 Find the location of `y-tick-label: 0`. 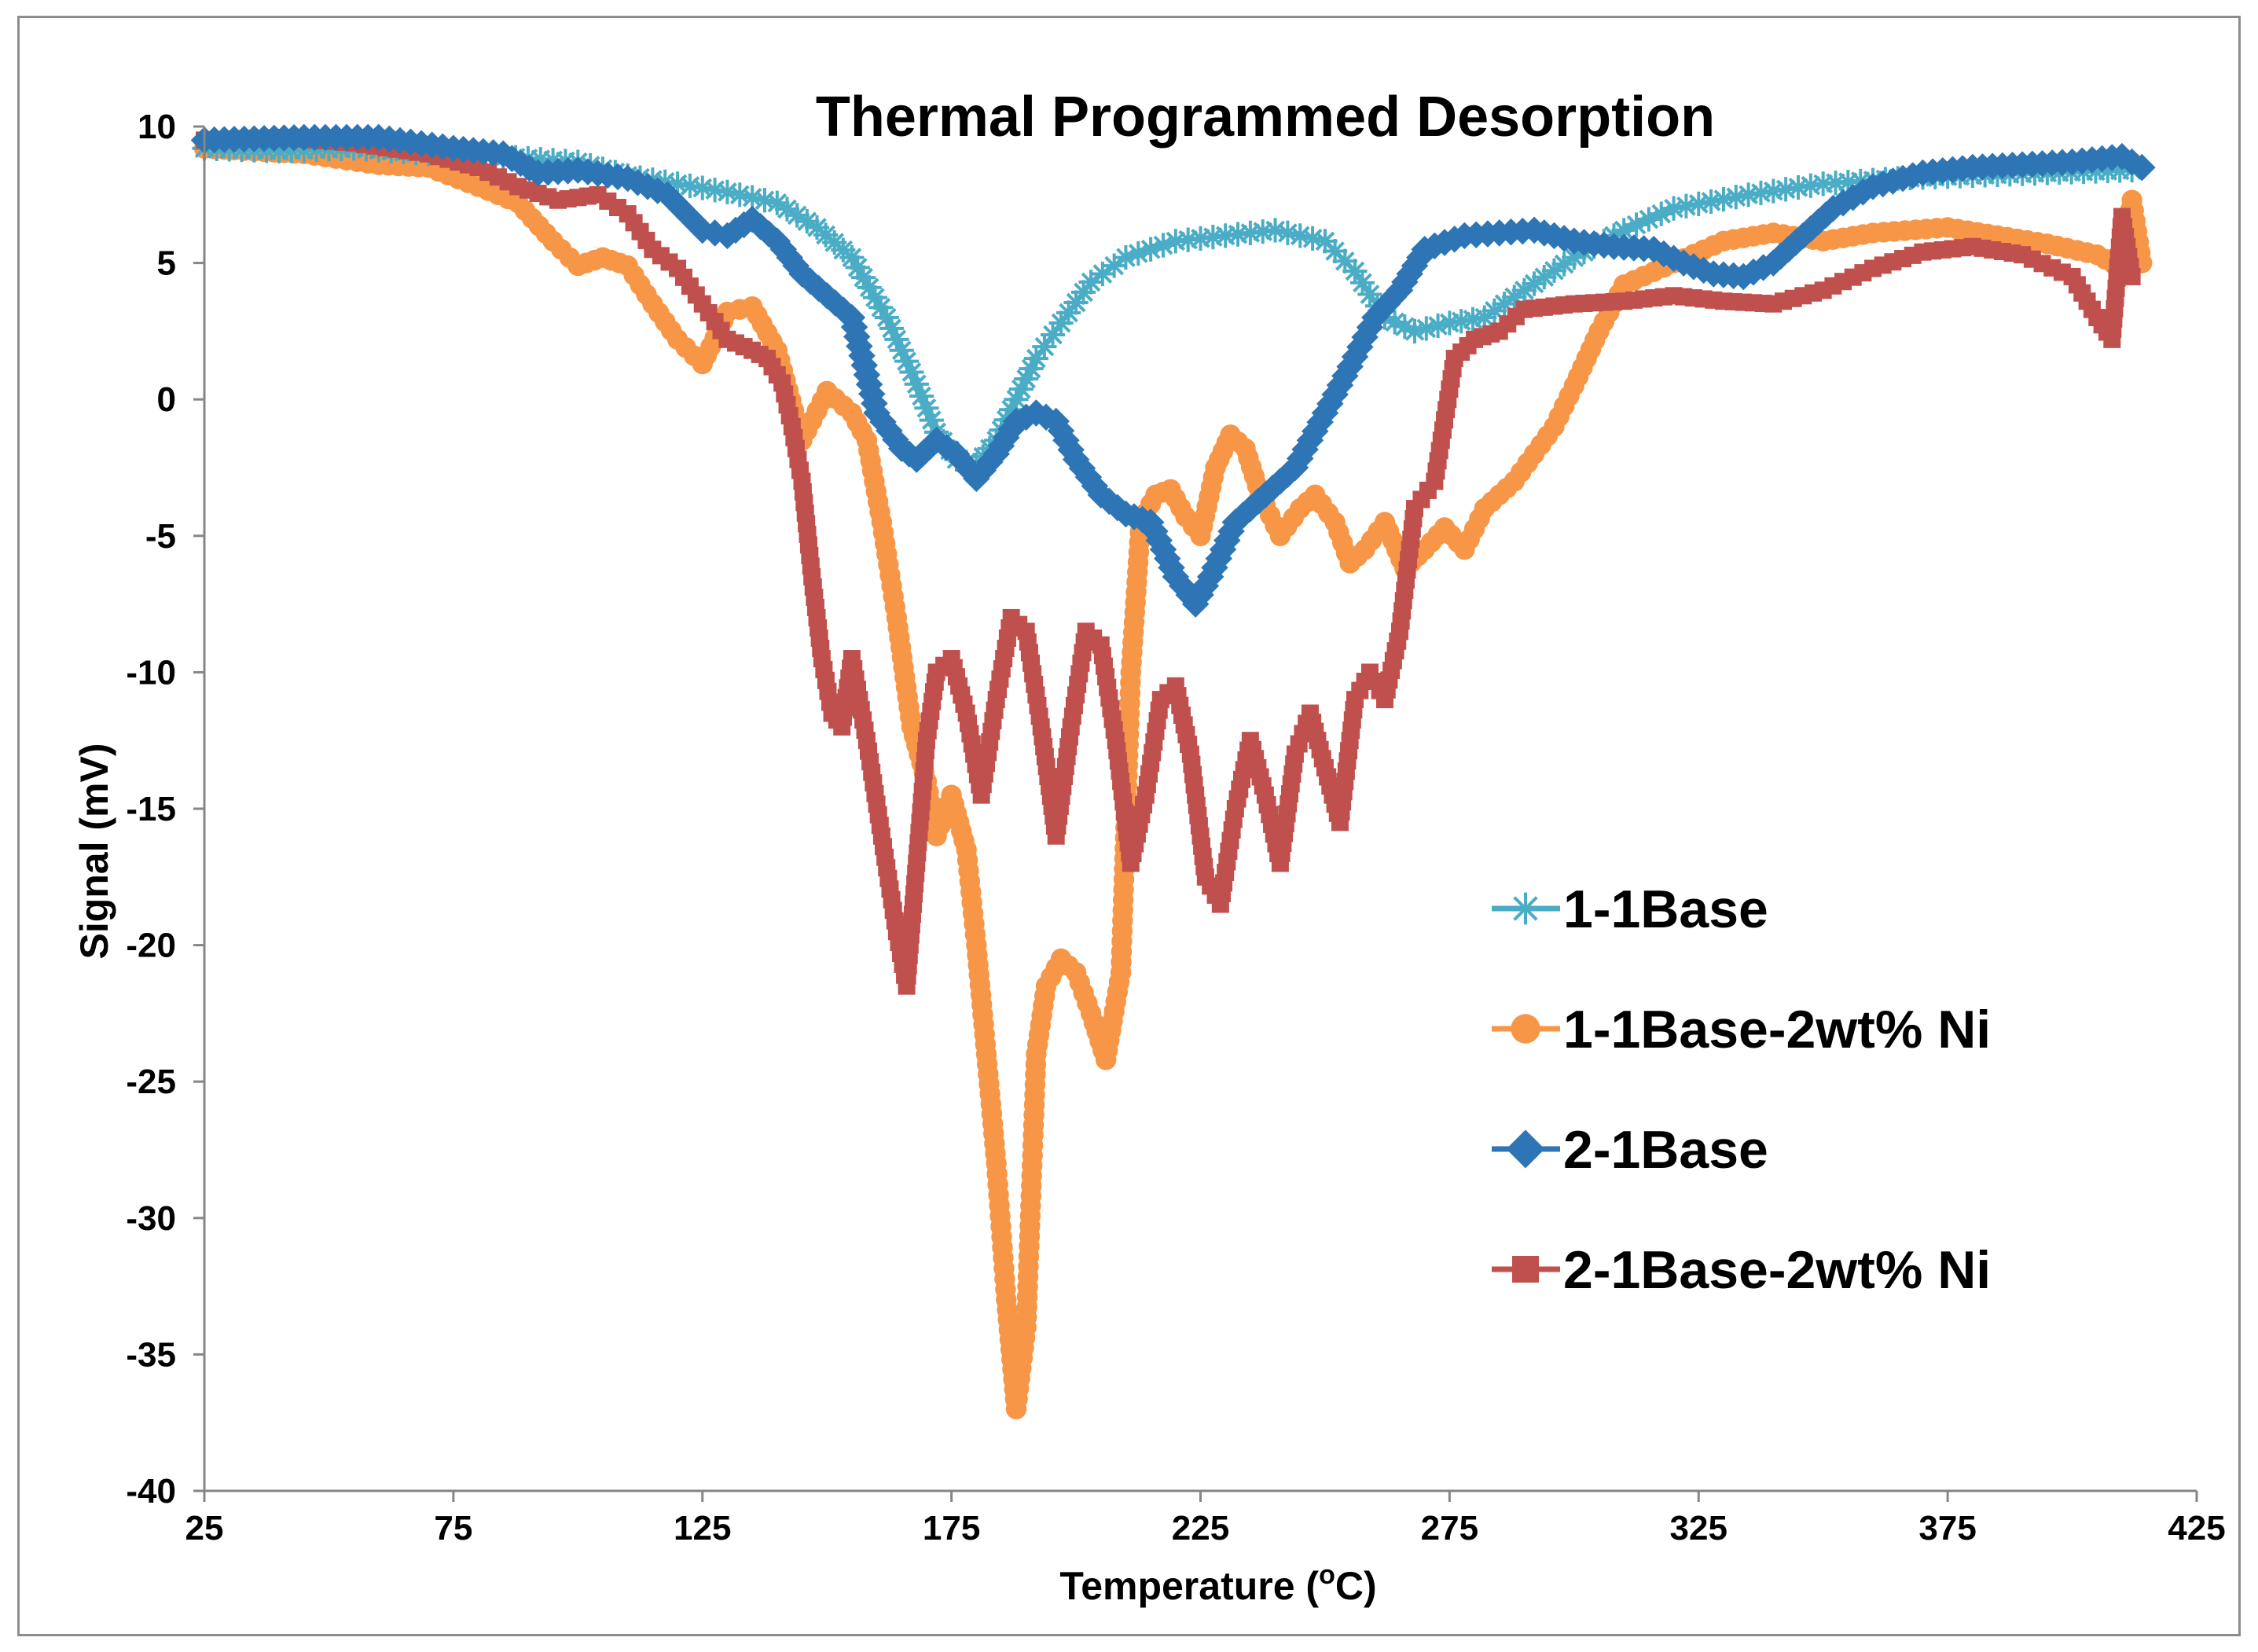

y-tick-label: 0 is located at coordinates (167, 399).